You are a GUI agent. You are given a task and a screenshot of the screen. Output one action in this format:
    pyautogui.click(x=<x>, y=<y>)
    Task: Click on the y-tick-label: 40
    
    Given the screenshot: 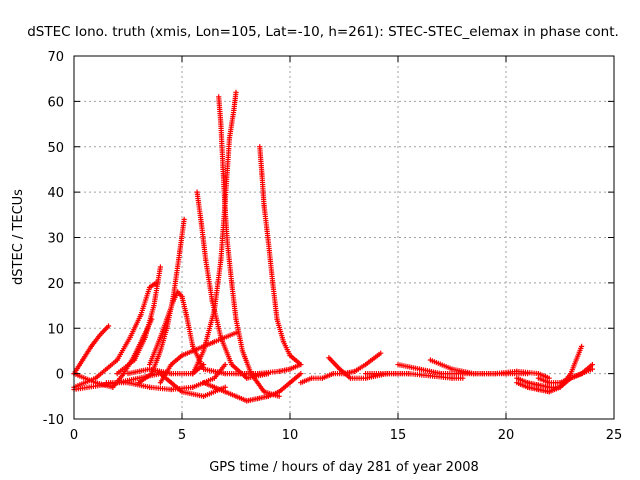 What is the action you would take?
    pyautogui.click(x=55, y=193)
    